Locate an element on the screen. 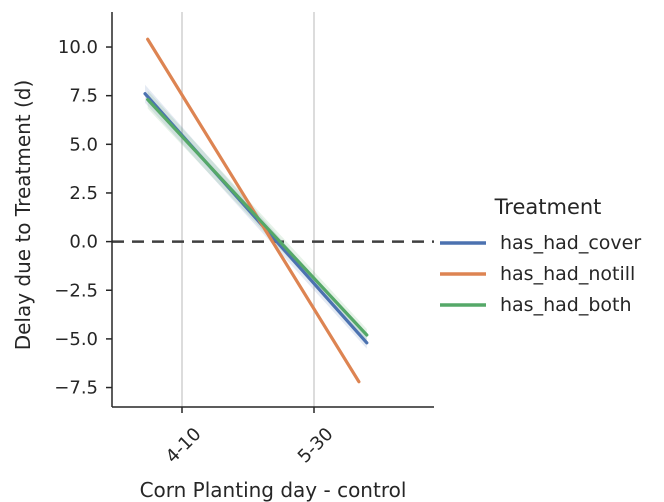 This screenshot has height=502, width=664. y-tick-label: 5.0 is located at coordinates (83, 144).